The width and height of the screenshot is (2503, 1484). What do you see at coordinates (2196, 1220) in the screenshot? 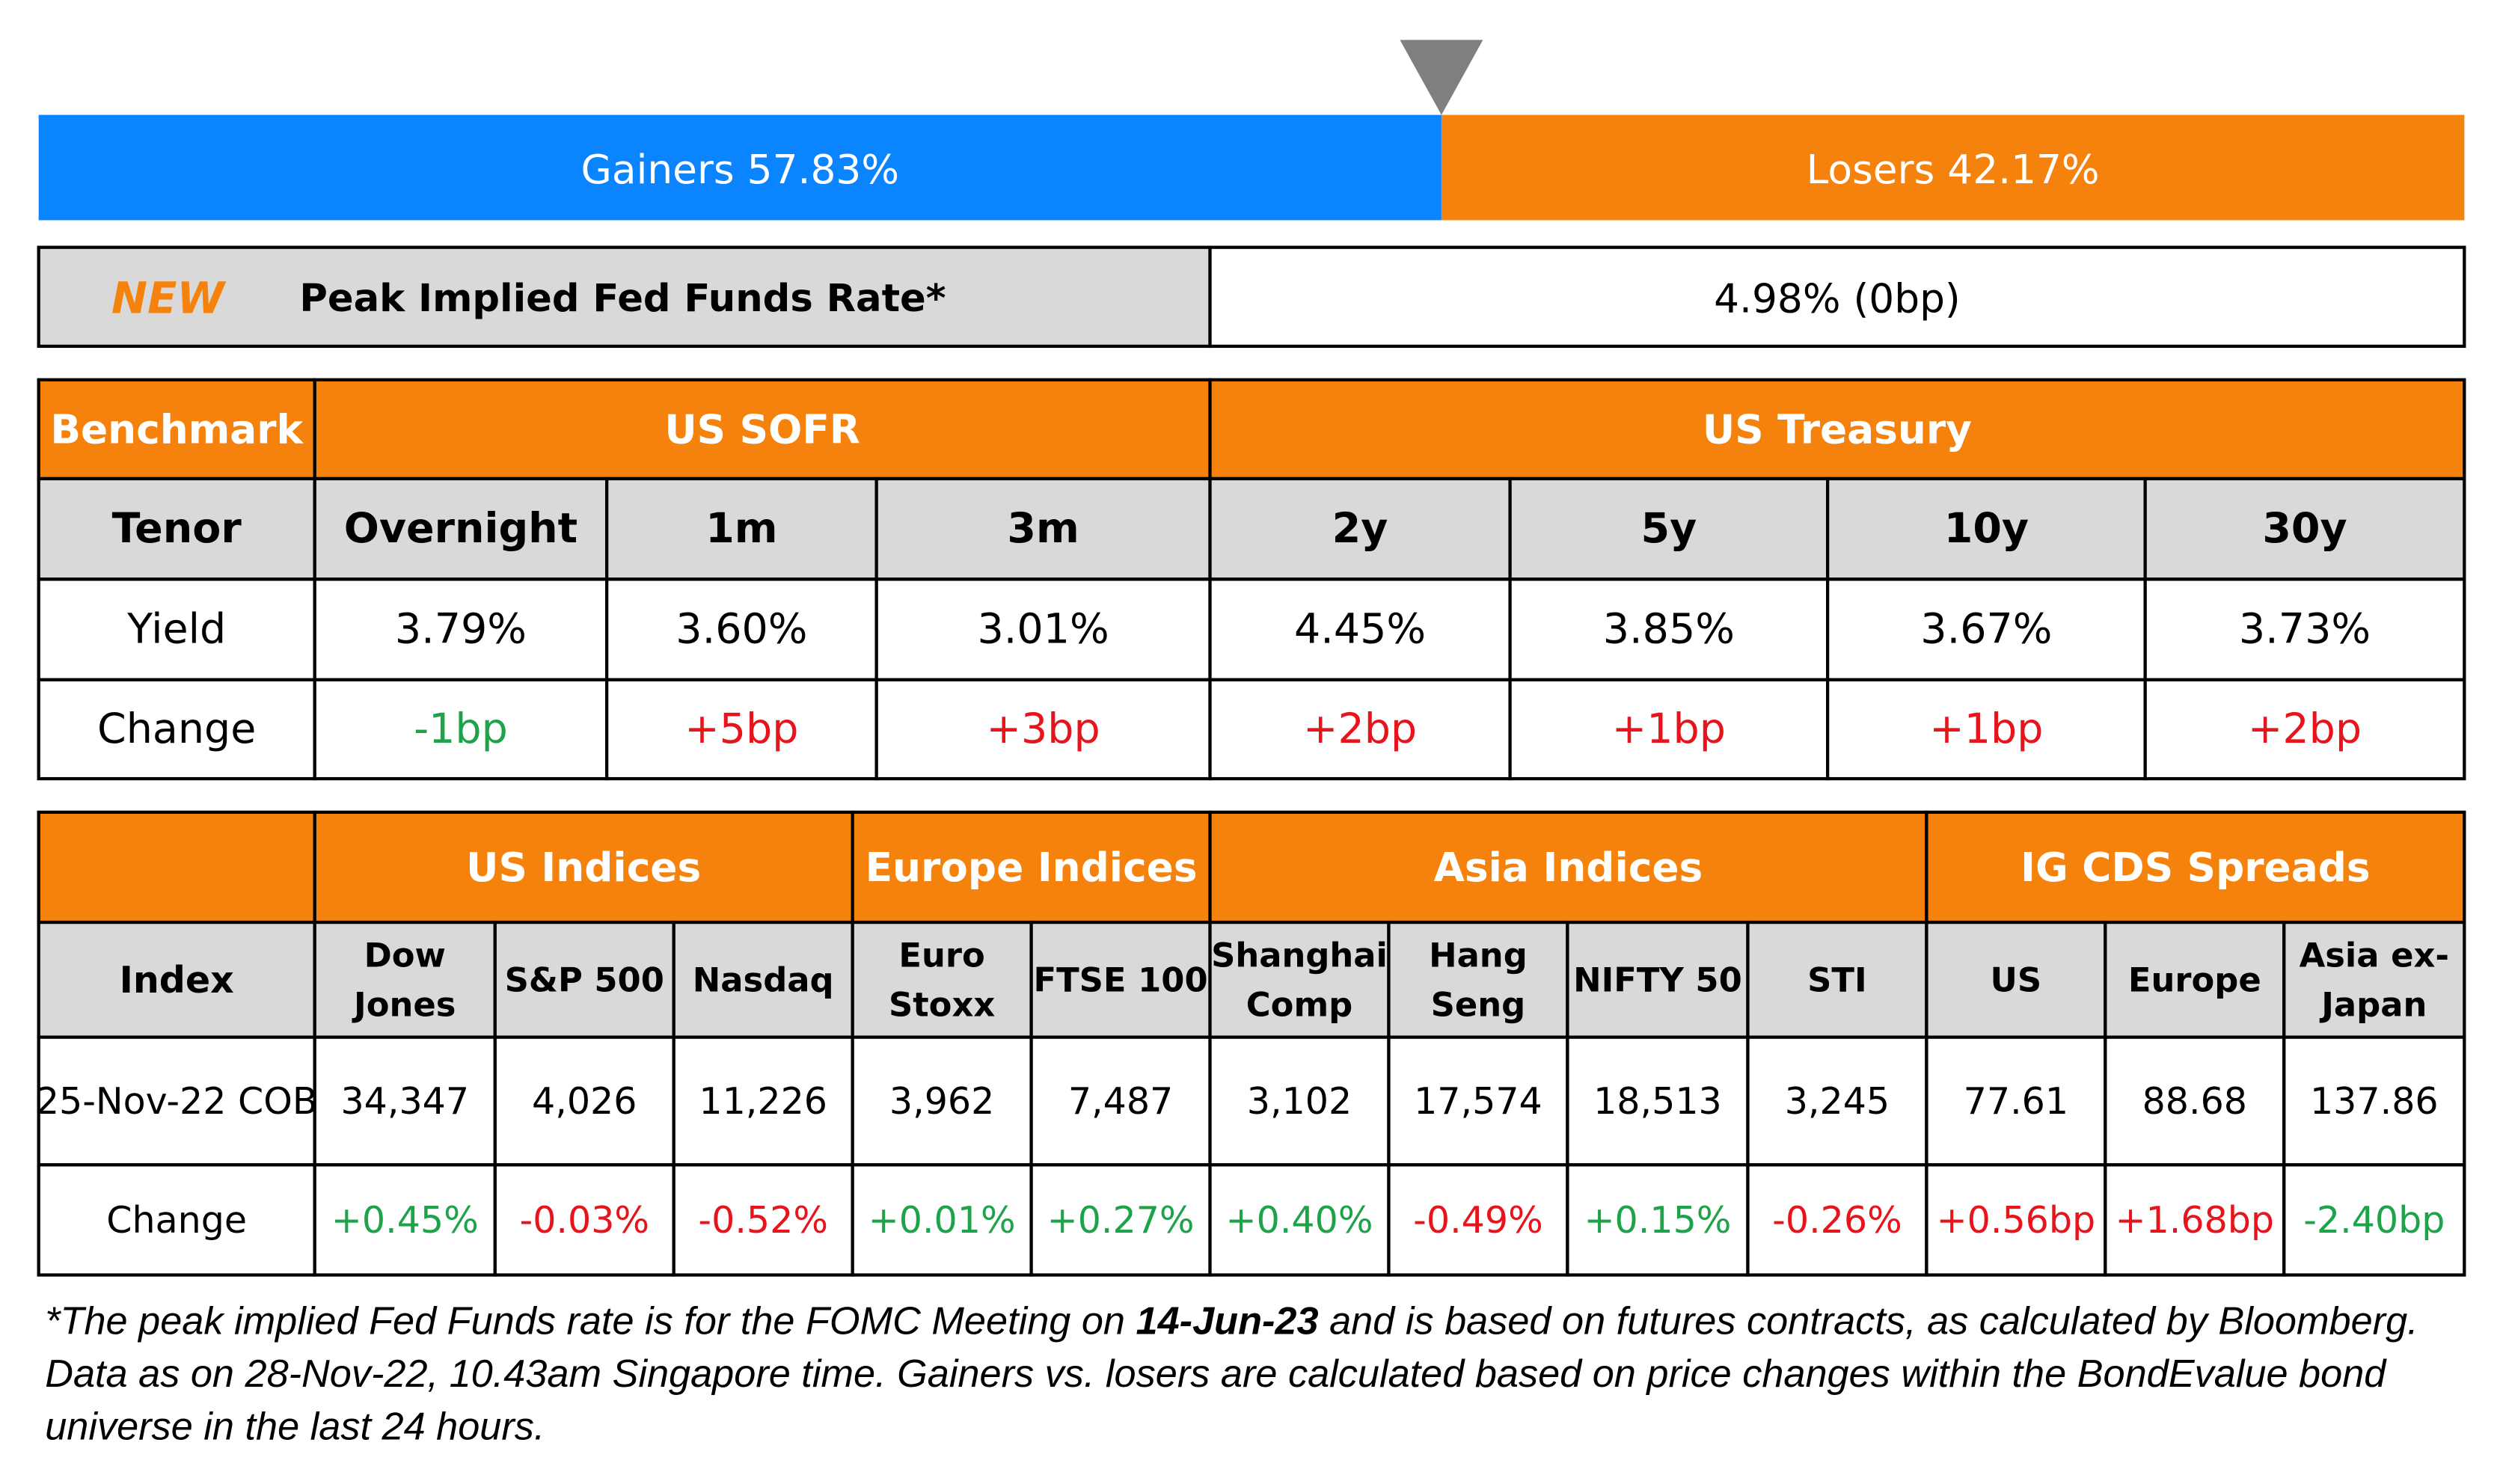
I see `value: +1.68bp` at bounding box center [2196, 1220].